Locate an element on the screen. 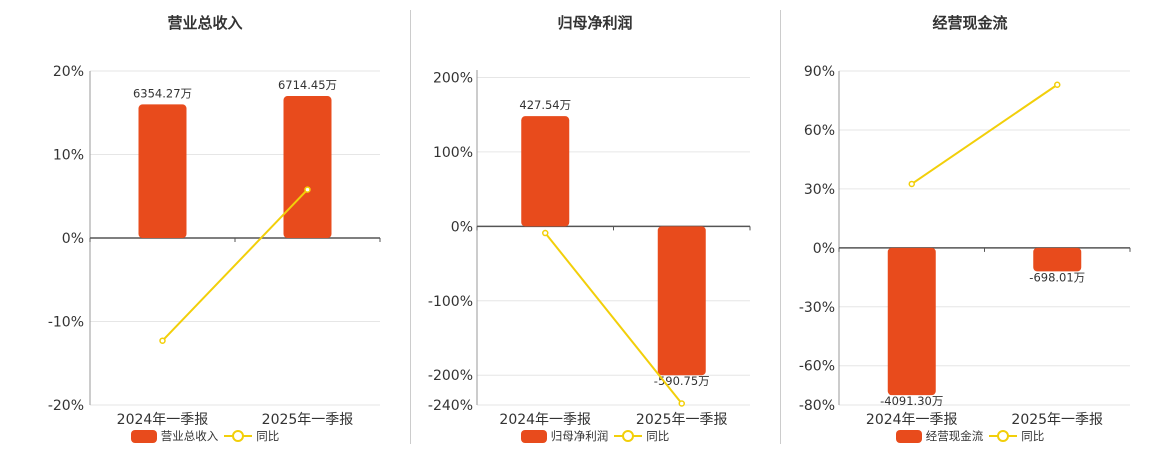 Image resolution: width=1160 pixels, height=450 pixels. legend: 经营现金流 同比 is located at coordinates (970, 436).